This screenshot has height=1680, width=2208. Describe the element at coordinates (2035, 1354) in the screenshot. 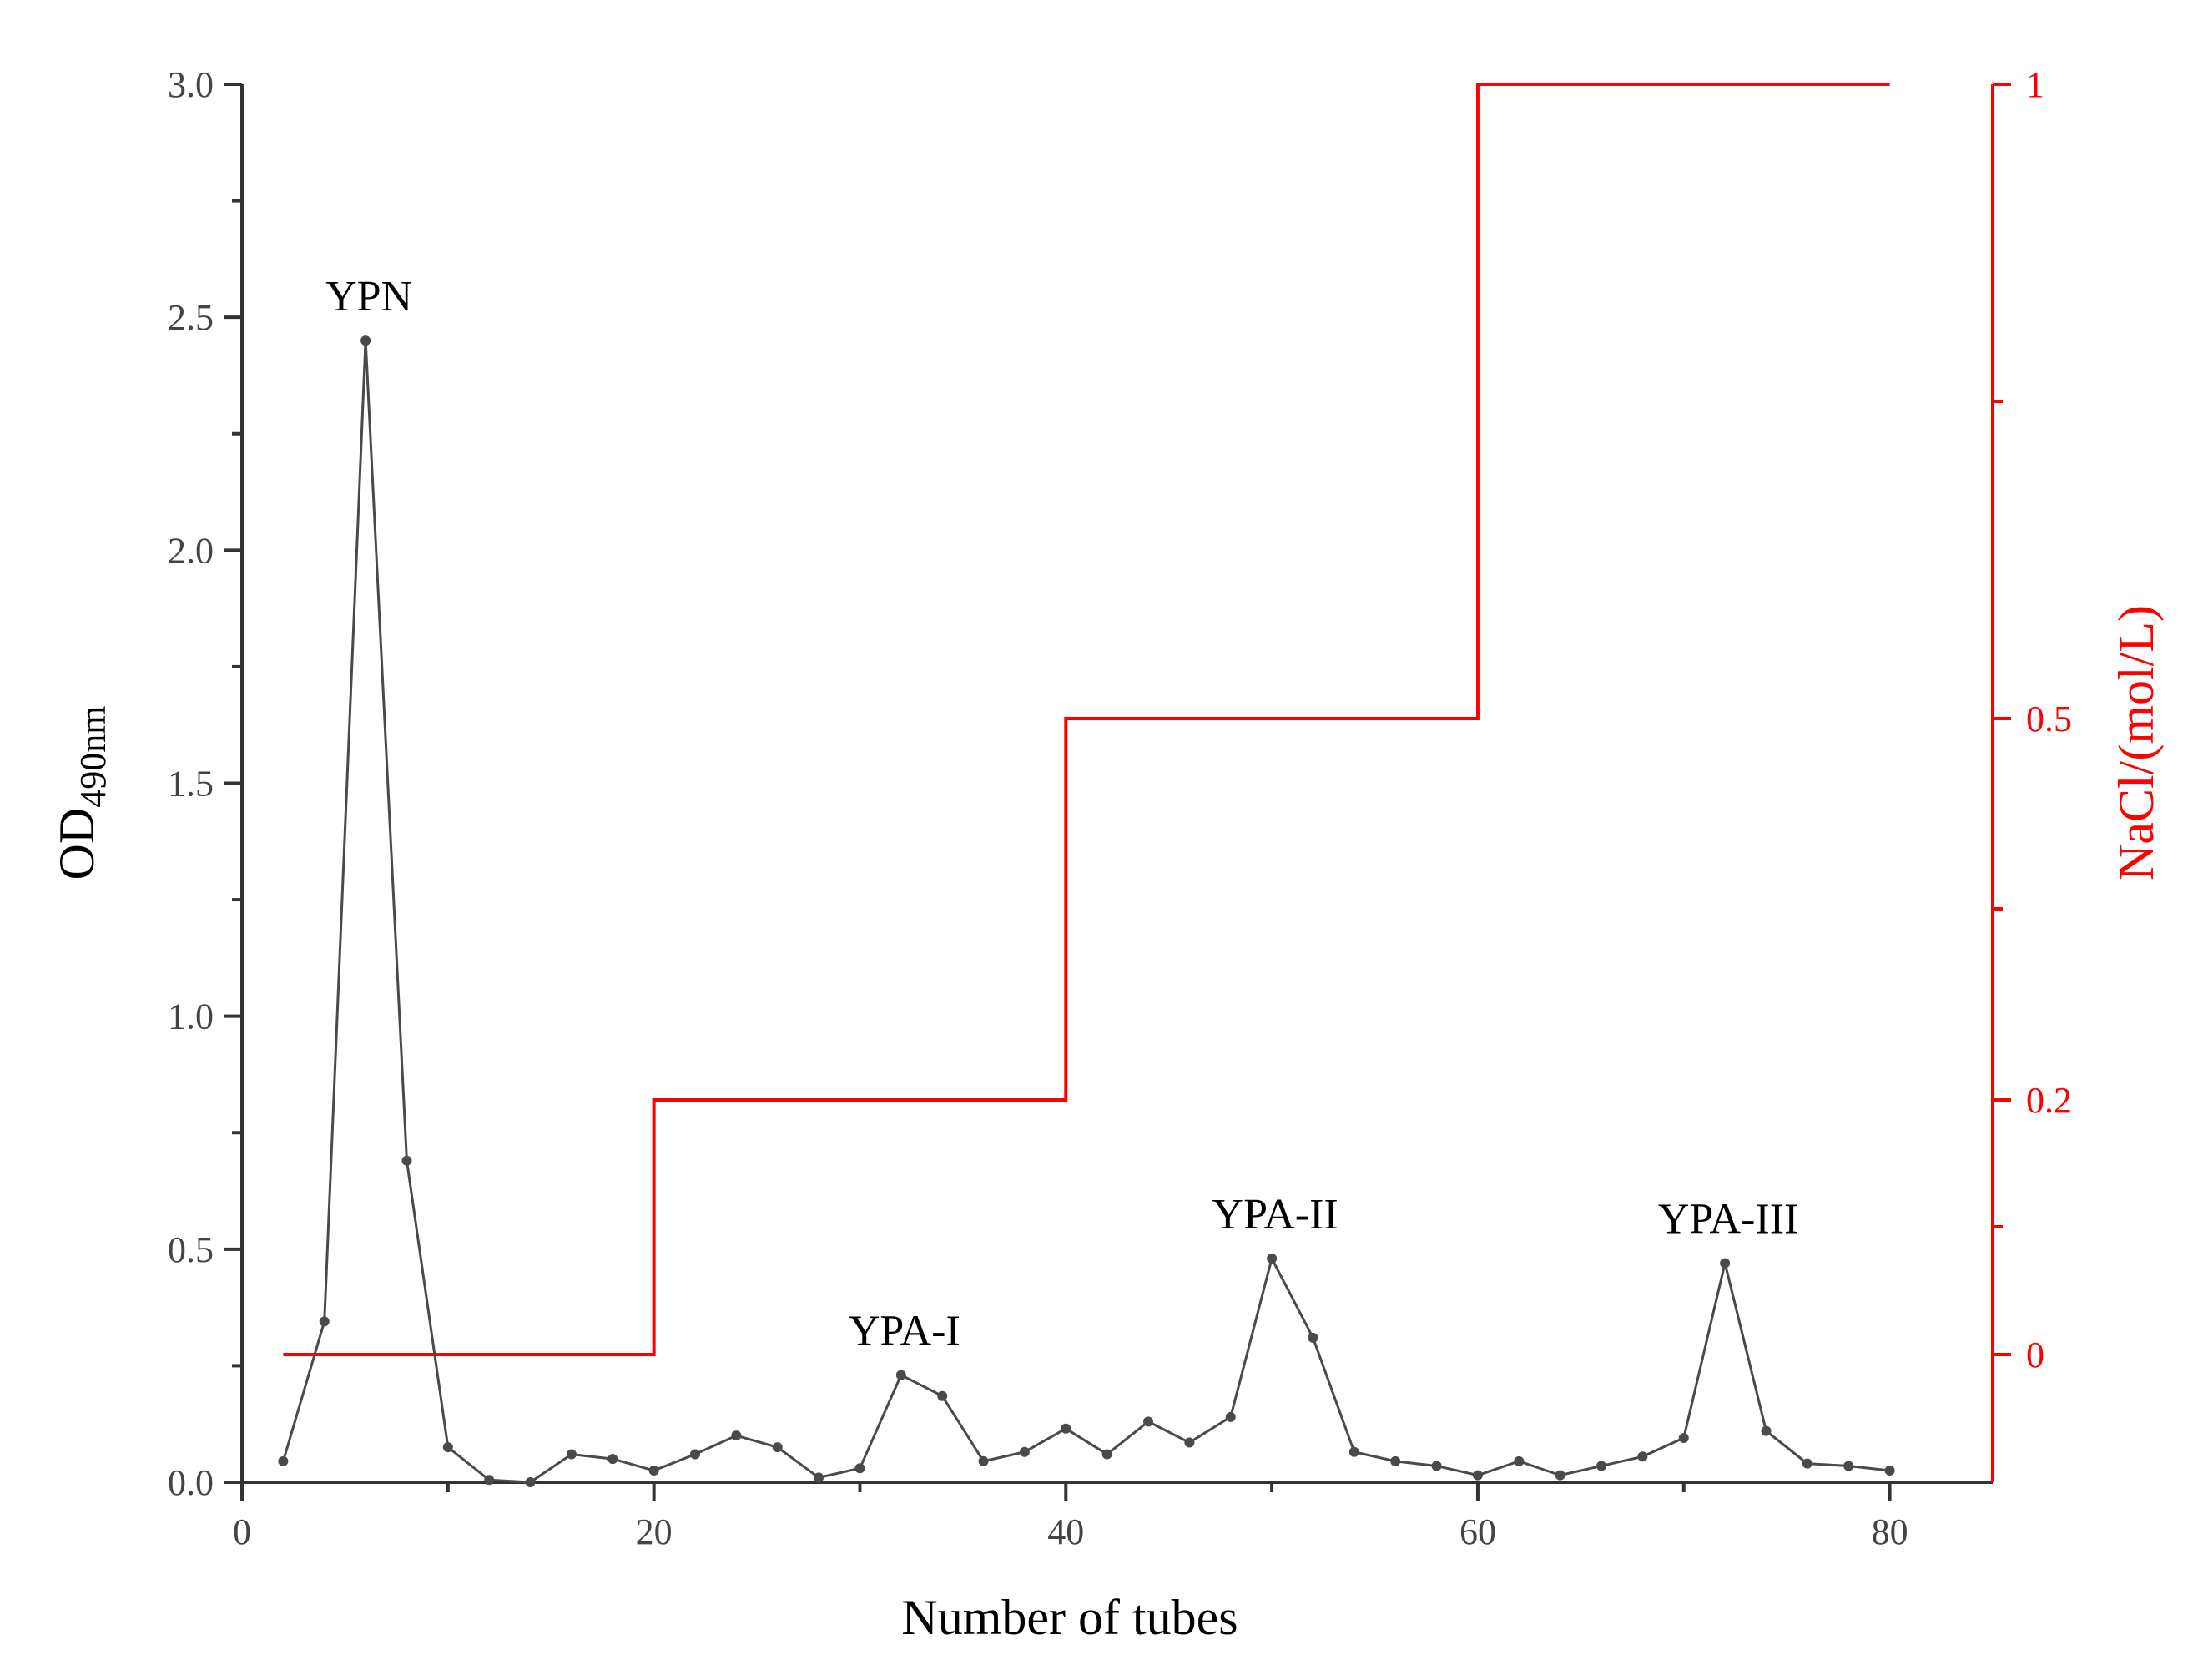

I see `y2-tick-label: 0` at that location.